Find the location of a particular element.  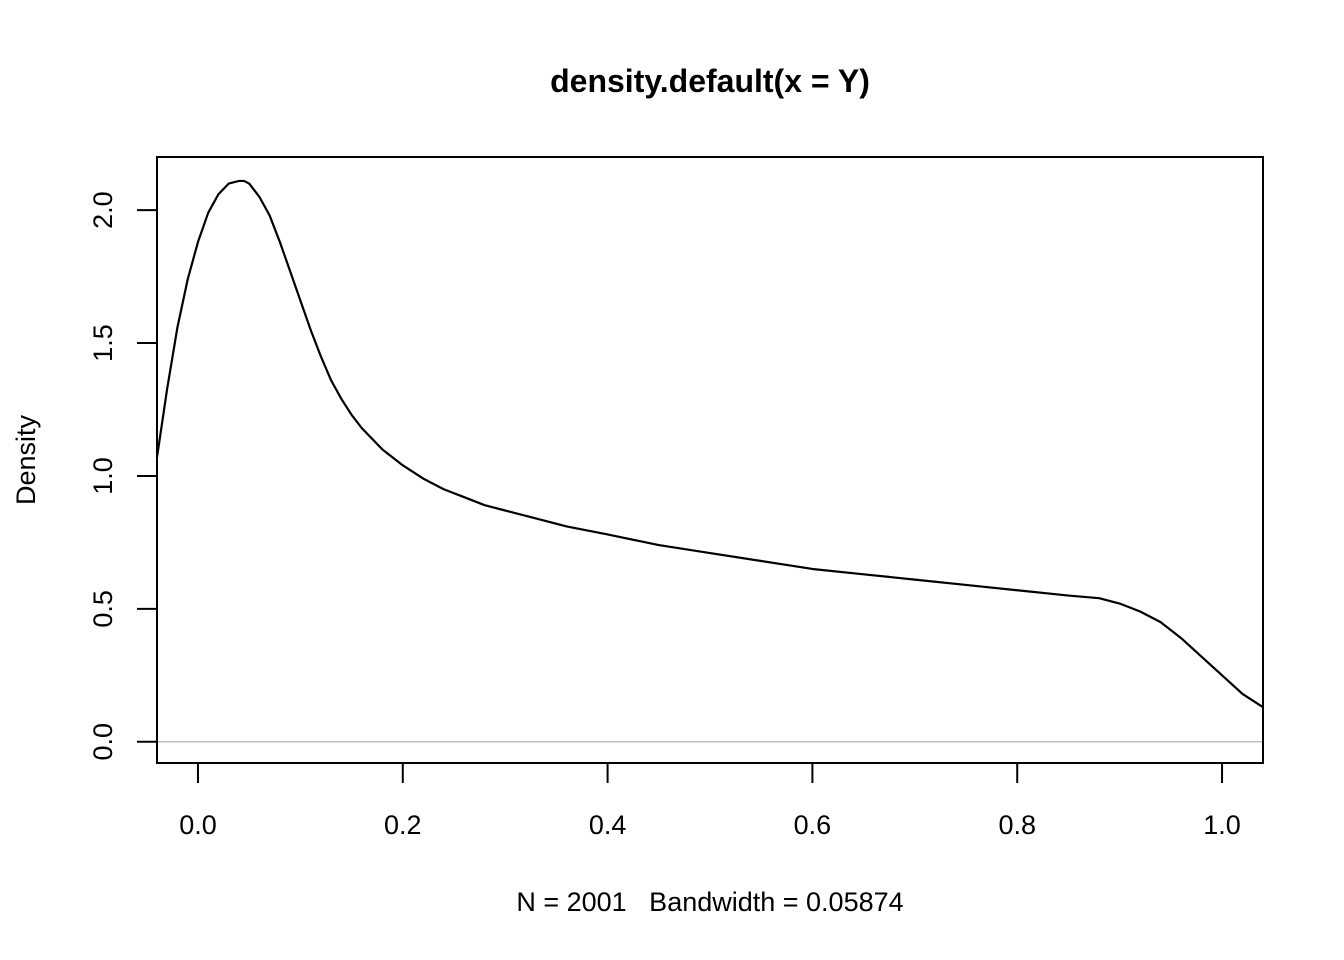

x-tick-label: 0.8 is located at coordinates (1017, 825).